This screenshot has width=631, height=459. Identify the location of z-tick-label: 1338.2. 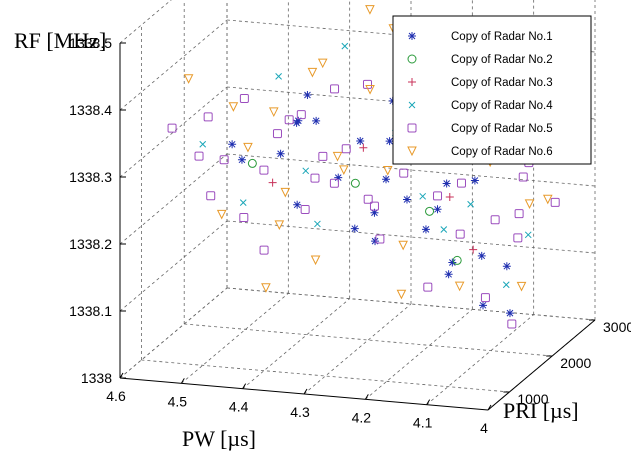
(90, 244).